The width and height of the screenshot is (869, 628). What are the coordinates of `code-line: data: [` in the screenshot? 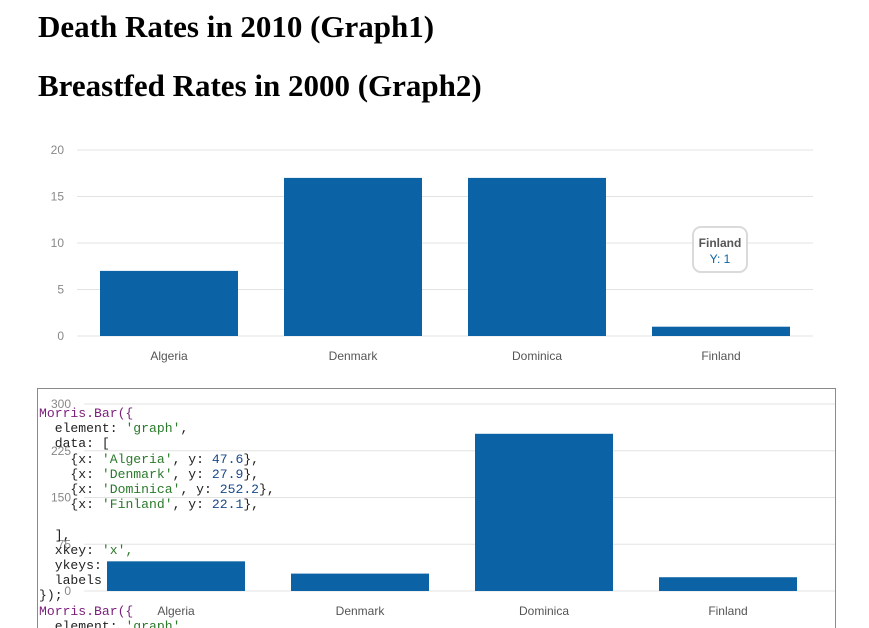 It's located at (74, 444).